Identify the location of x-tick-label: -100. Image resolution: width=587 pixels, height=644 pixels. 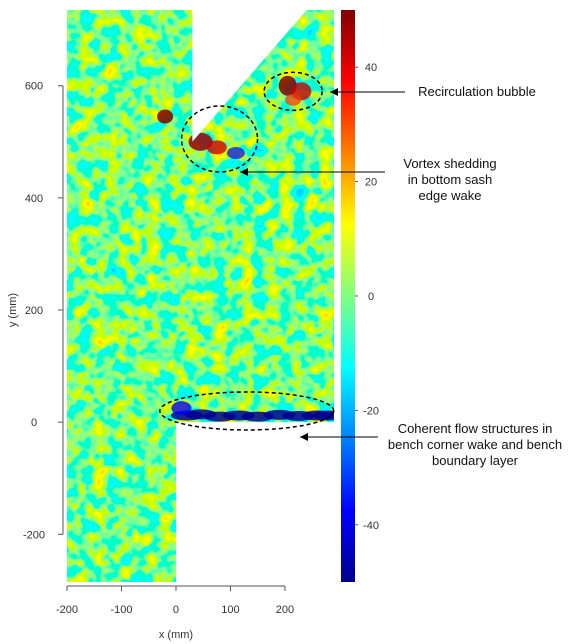
(121, 610).